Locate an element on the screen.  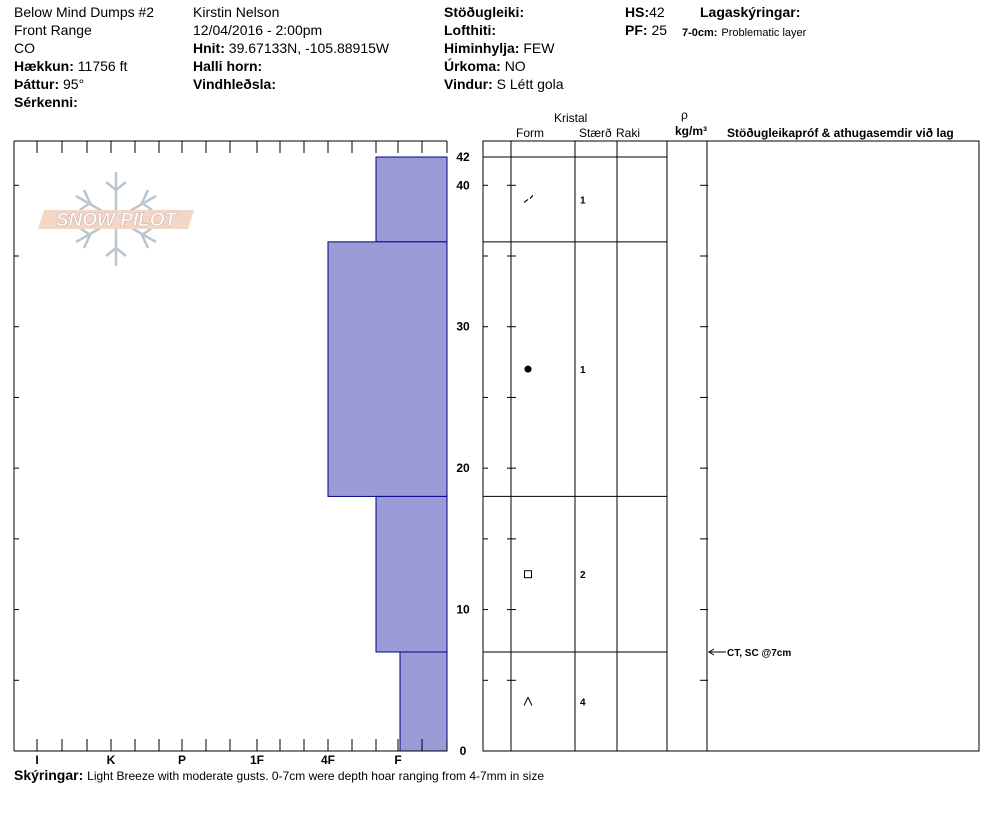
crystal-header: Kristal is located at coordinates (571, 118).